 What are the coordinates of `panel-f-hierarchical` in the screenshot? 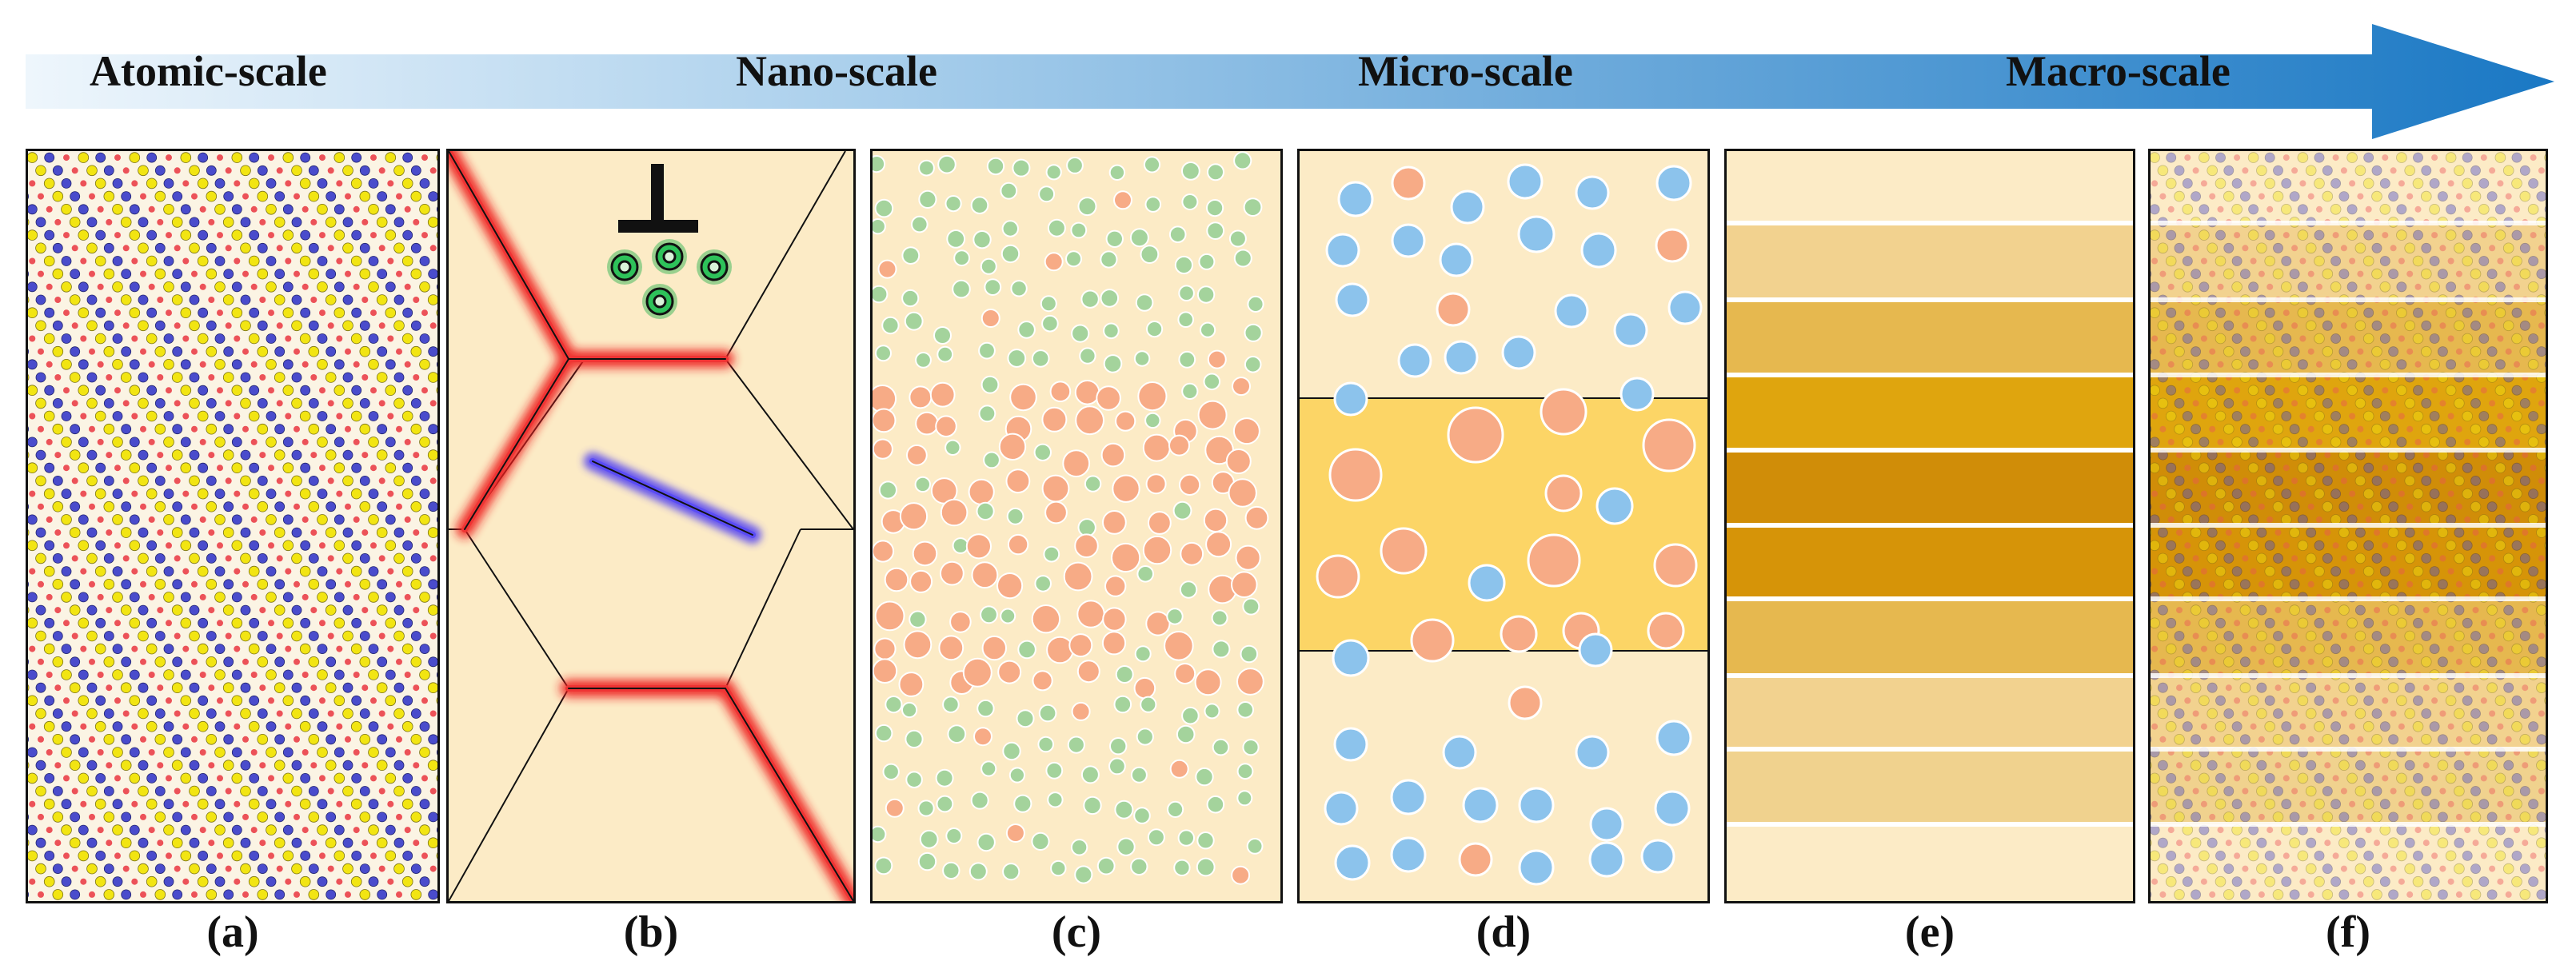 It's located at (2348, 526).